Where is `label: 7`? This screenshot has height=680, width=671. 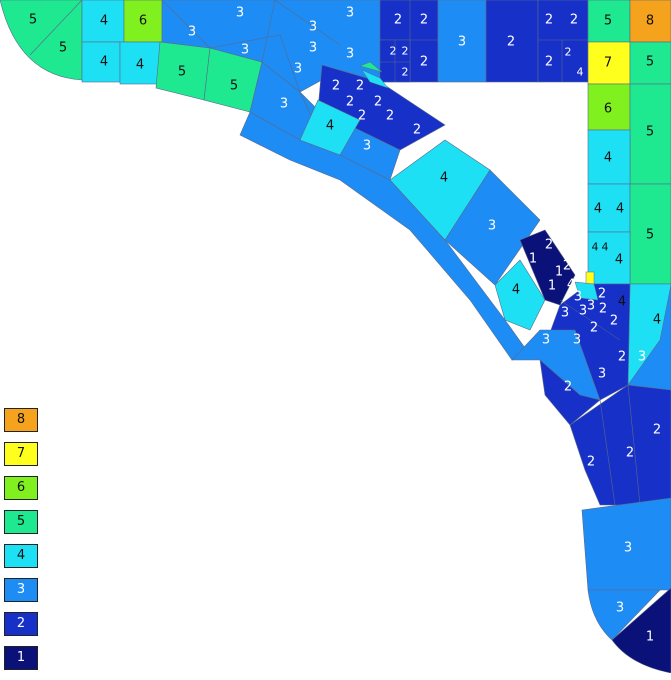
label: 7 is located at coordinates (608, 63).